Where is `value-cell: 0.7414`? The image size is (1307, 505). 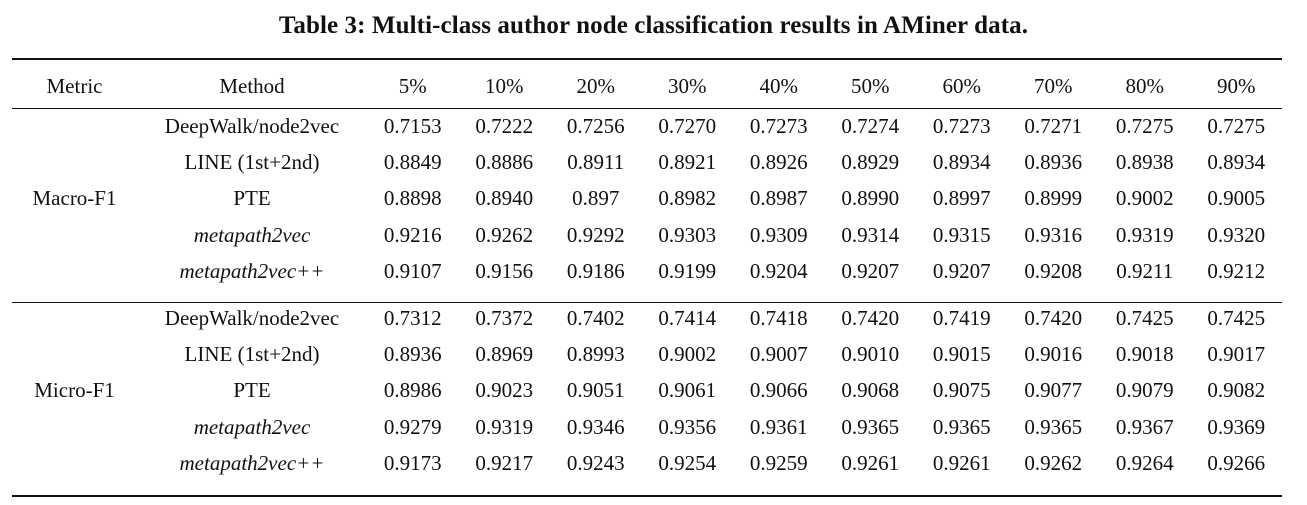
value-cell: 0.7414 is located at coordinates (687, 317).